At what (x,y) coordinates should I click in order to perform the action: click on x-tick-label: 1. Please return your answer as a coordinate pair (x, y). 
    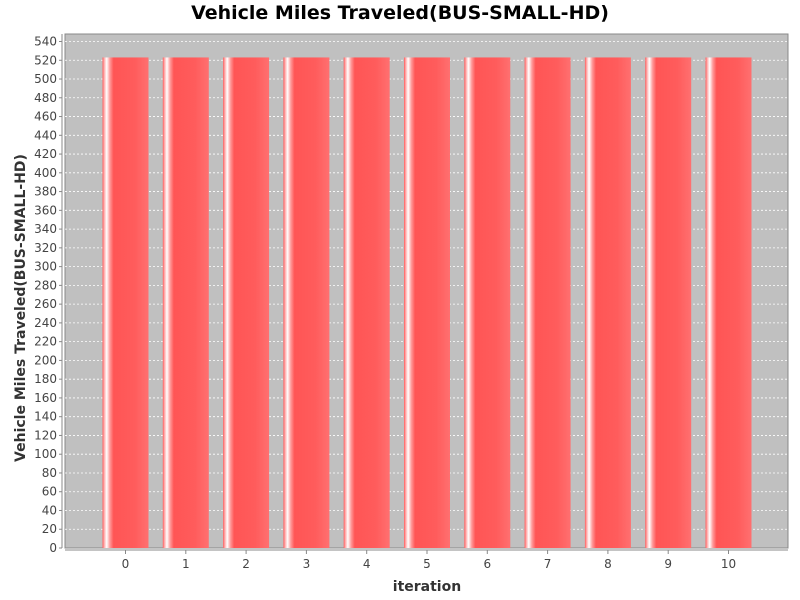
    Looking at the image, I should click on (186, 564).